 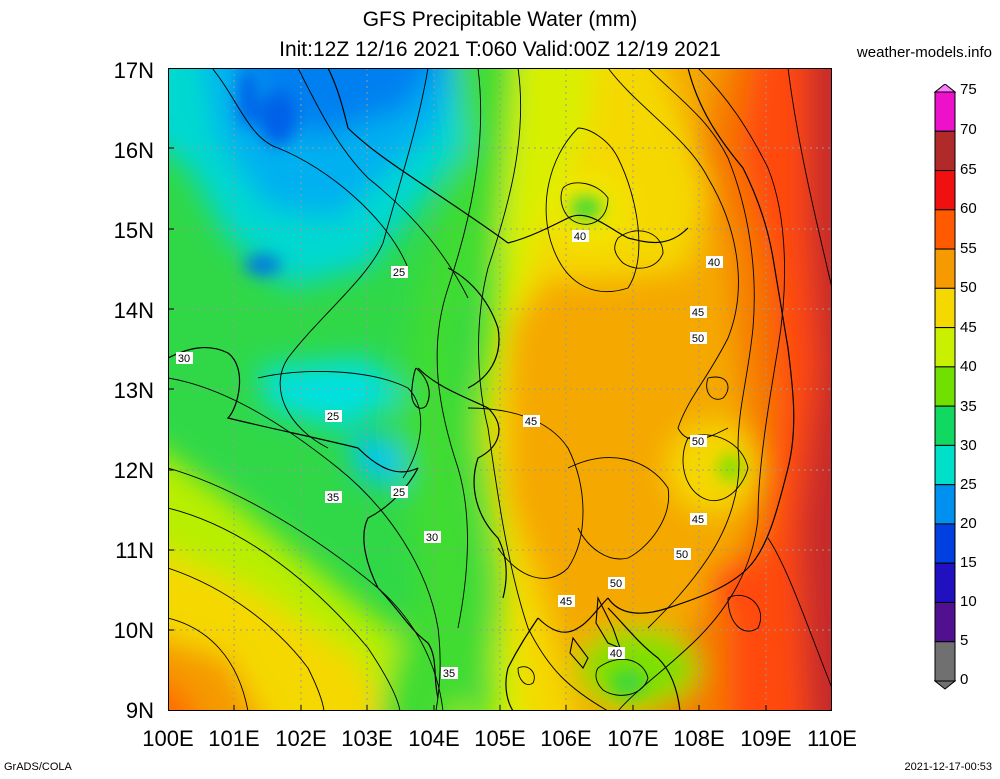 I want to click on lon-label: 104E, so click(x=434, y=738).